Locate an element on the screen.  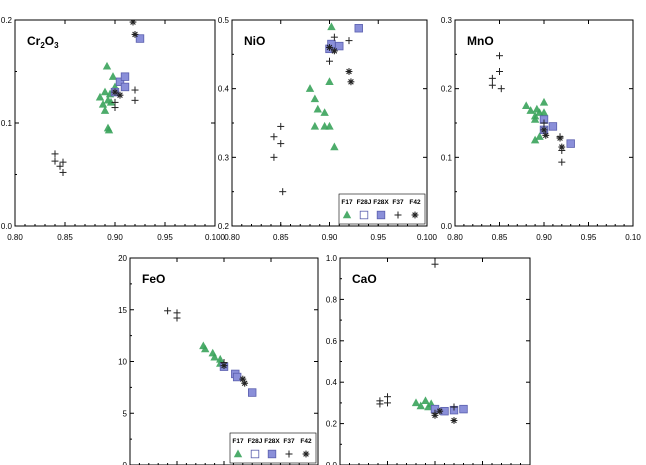
legend-label: F28J is located at coordinates (364, 202).